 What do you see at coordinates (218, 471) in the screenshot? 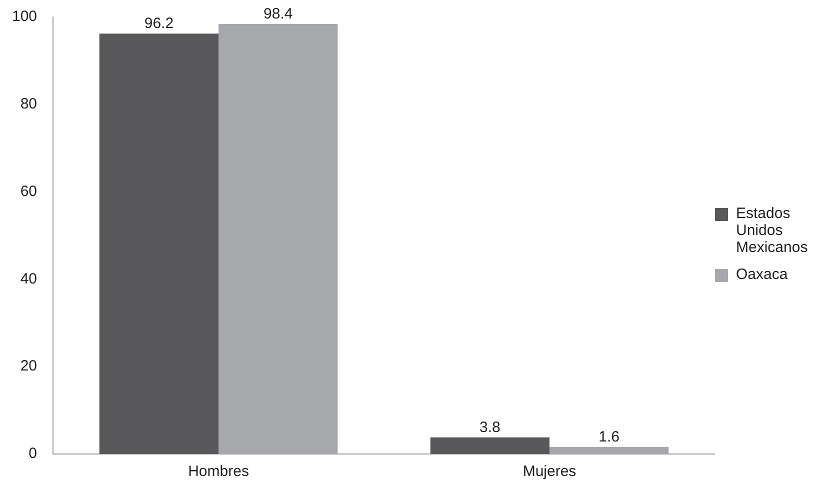
I see `x-tick-label: Hombres` at bounding box center [218, 471].